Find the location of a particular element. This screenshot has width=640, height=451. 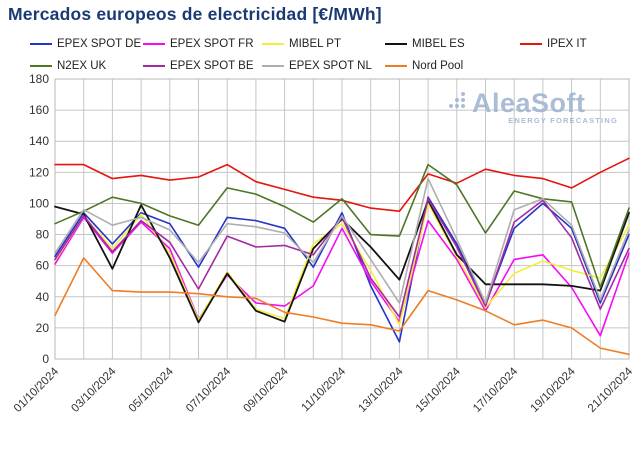

y-tick-label: 80 is located at coordinates (43, 235).